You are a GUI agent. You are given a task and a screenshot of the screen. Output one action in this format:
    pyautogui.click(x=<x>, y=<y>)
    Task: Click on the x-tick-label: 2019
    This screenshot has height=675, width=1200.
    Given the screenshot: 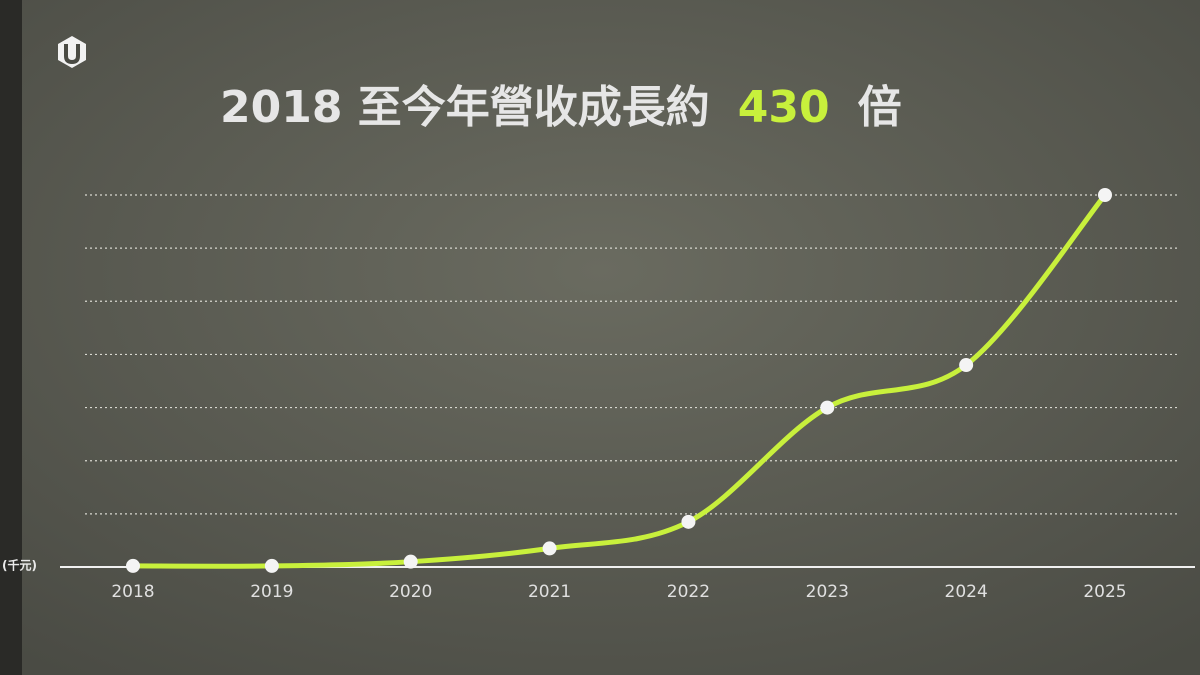 What is the action you would take?
    pyautogui.click(x=271, y=592)
    